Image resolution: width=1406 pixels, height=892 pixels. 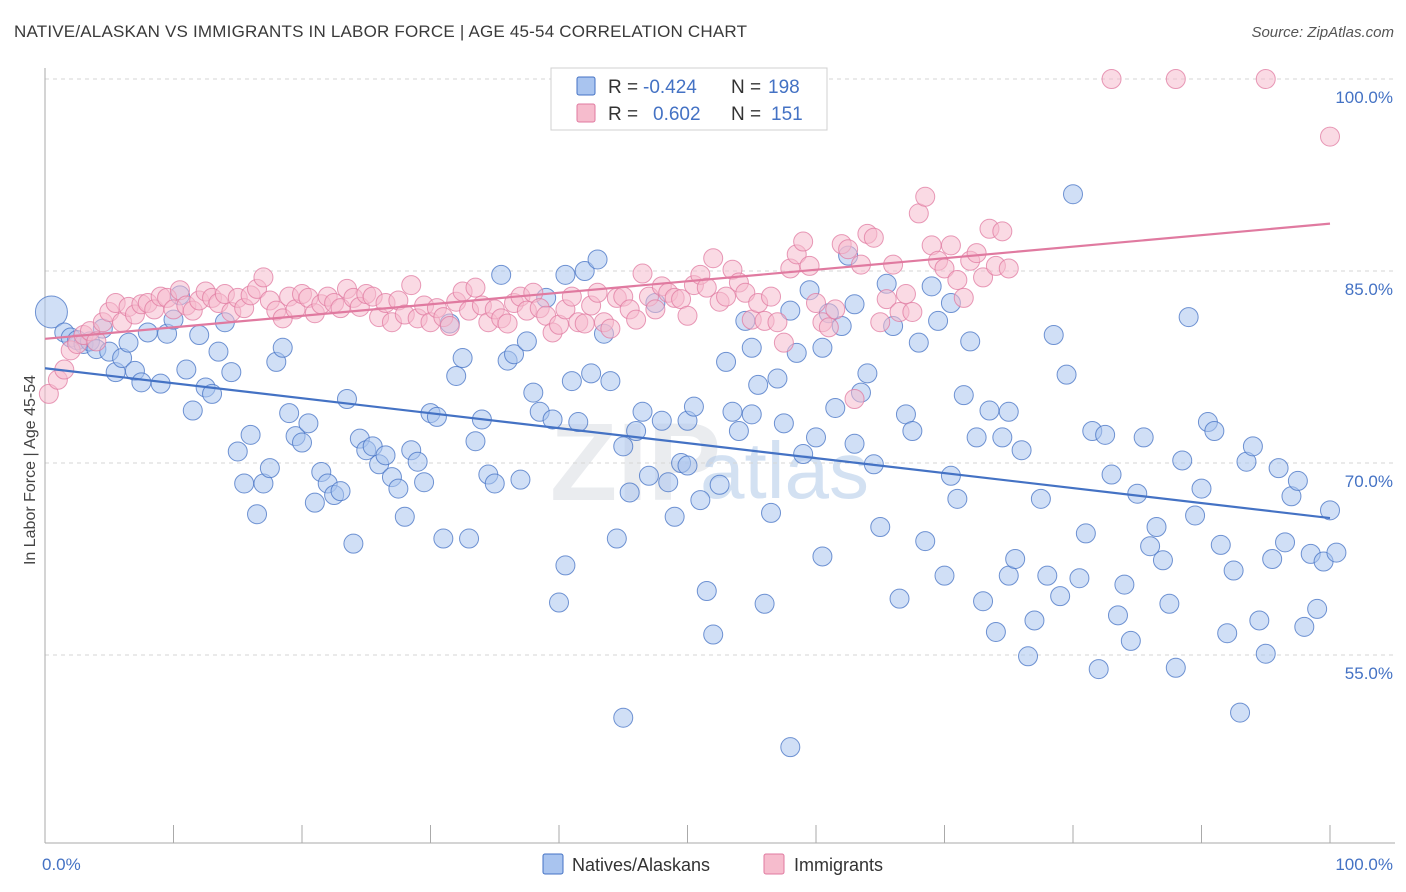 I want to click on bottom-legend-swatch-immigrants, so click(x=774, y=864).